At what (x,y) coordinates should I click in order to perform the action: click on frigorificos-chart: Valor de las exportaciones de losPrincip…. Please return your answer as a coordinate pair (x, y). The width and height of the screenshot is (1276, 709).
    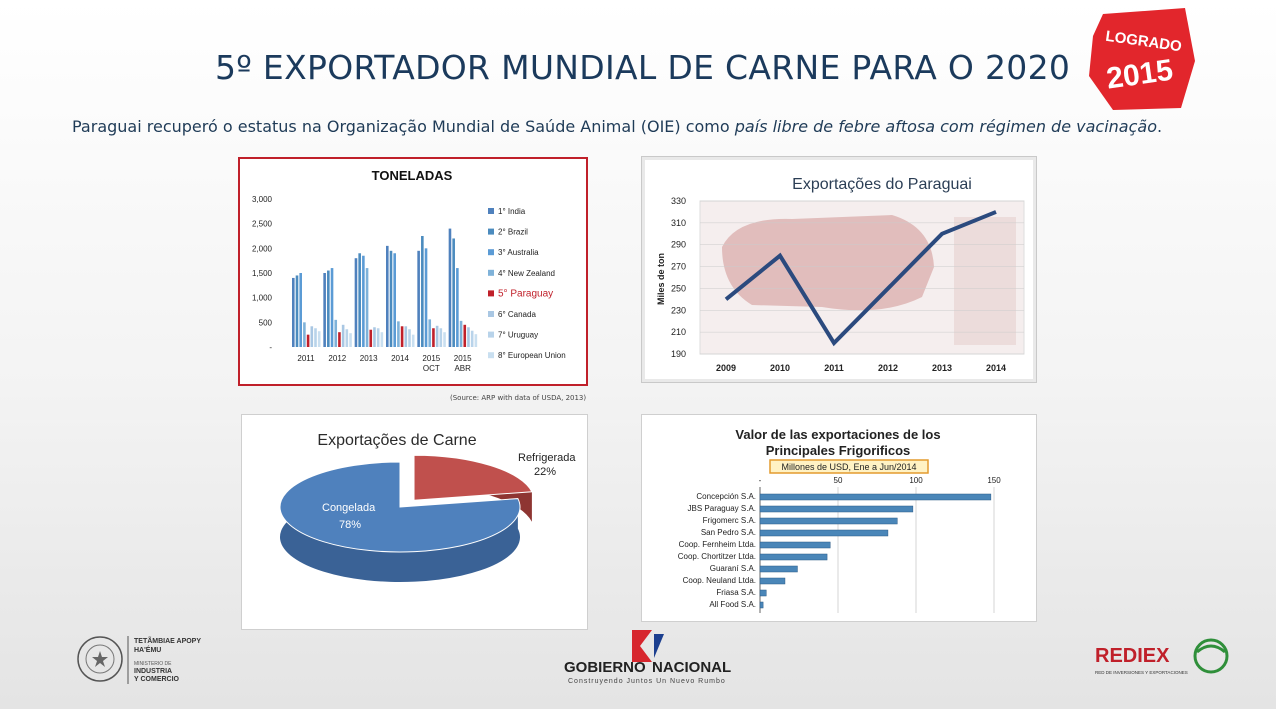
    Looking at the image, I should click on (839, 520).